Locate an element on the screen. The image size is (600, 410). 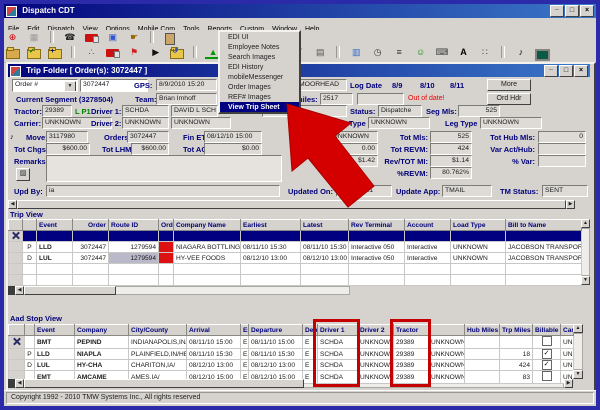
truck-red-icon is located at coordinates (112, 52).